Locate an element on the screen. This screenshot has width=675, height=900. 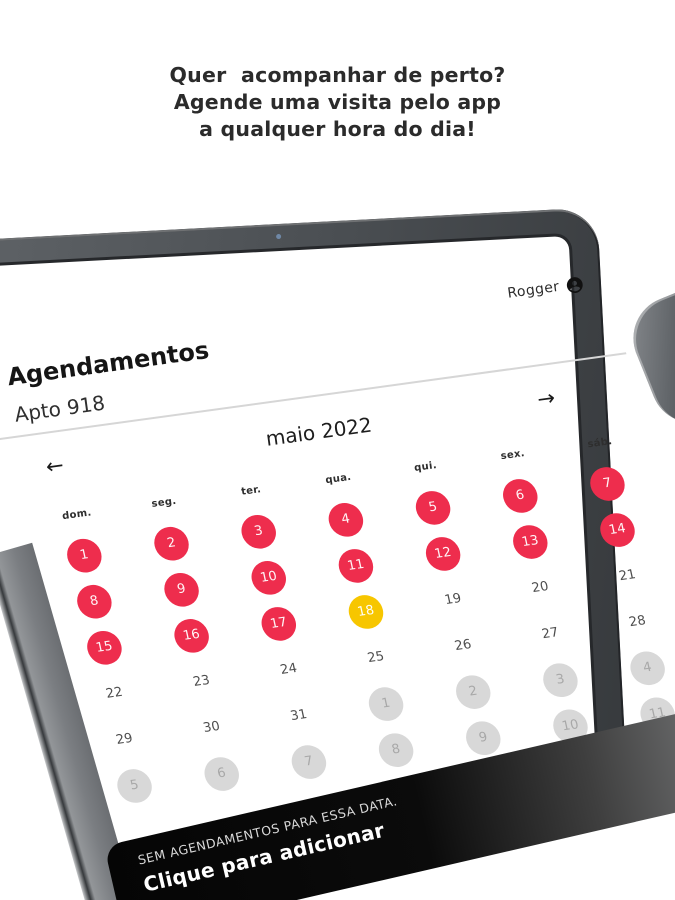
weekday-label: qua. is located at coordinates (338, 479).